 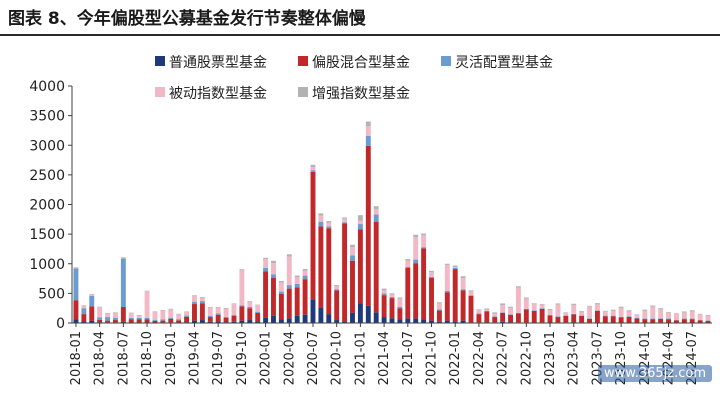 I want to click on y-tick-label: 500, so click(x=51, y=294).